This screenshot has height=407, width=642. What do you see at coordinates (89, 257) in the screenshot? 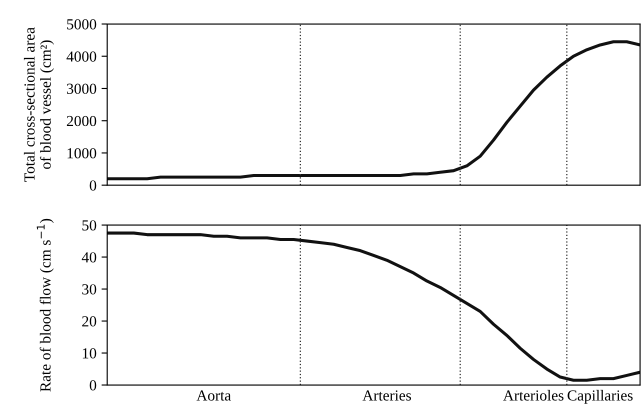
I see `y-tick-label: 40` at bounding box center [89, 257].